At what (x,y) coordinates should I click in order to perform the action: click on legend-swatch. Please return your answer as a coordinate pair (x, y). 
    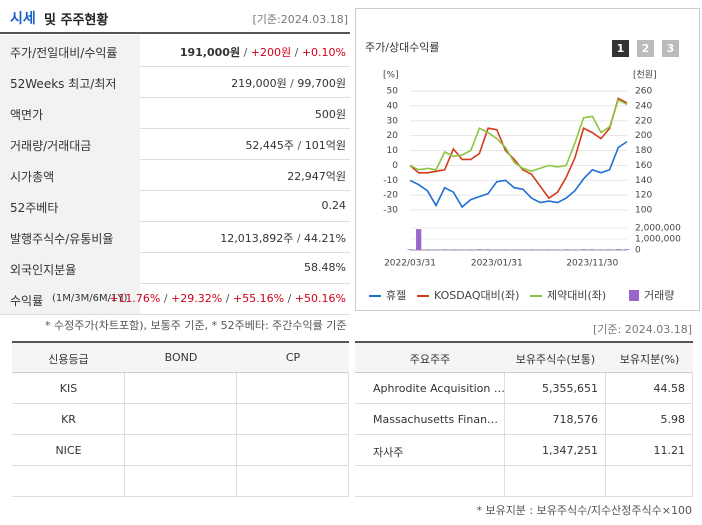
    Looking at the image, I should click on (634, 295).